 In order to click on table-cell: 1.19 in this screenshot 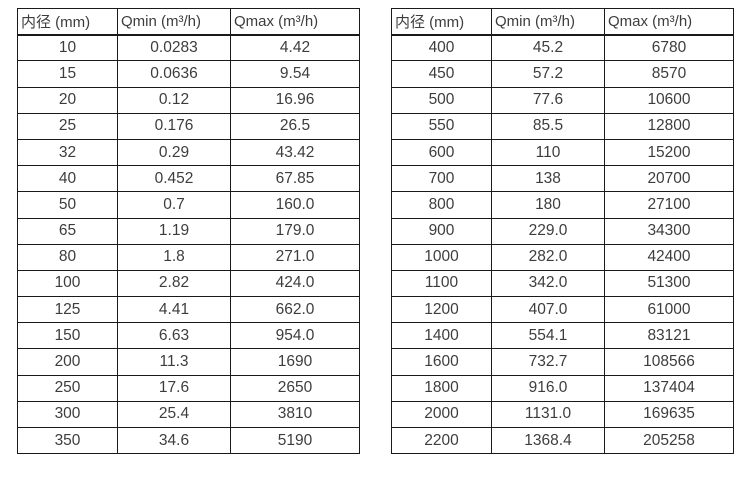, I will do `click(174, 231)`.